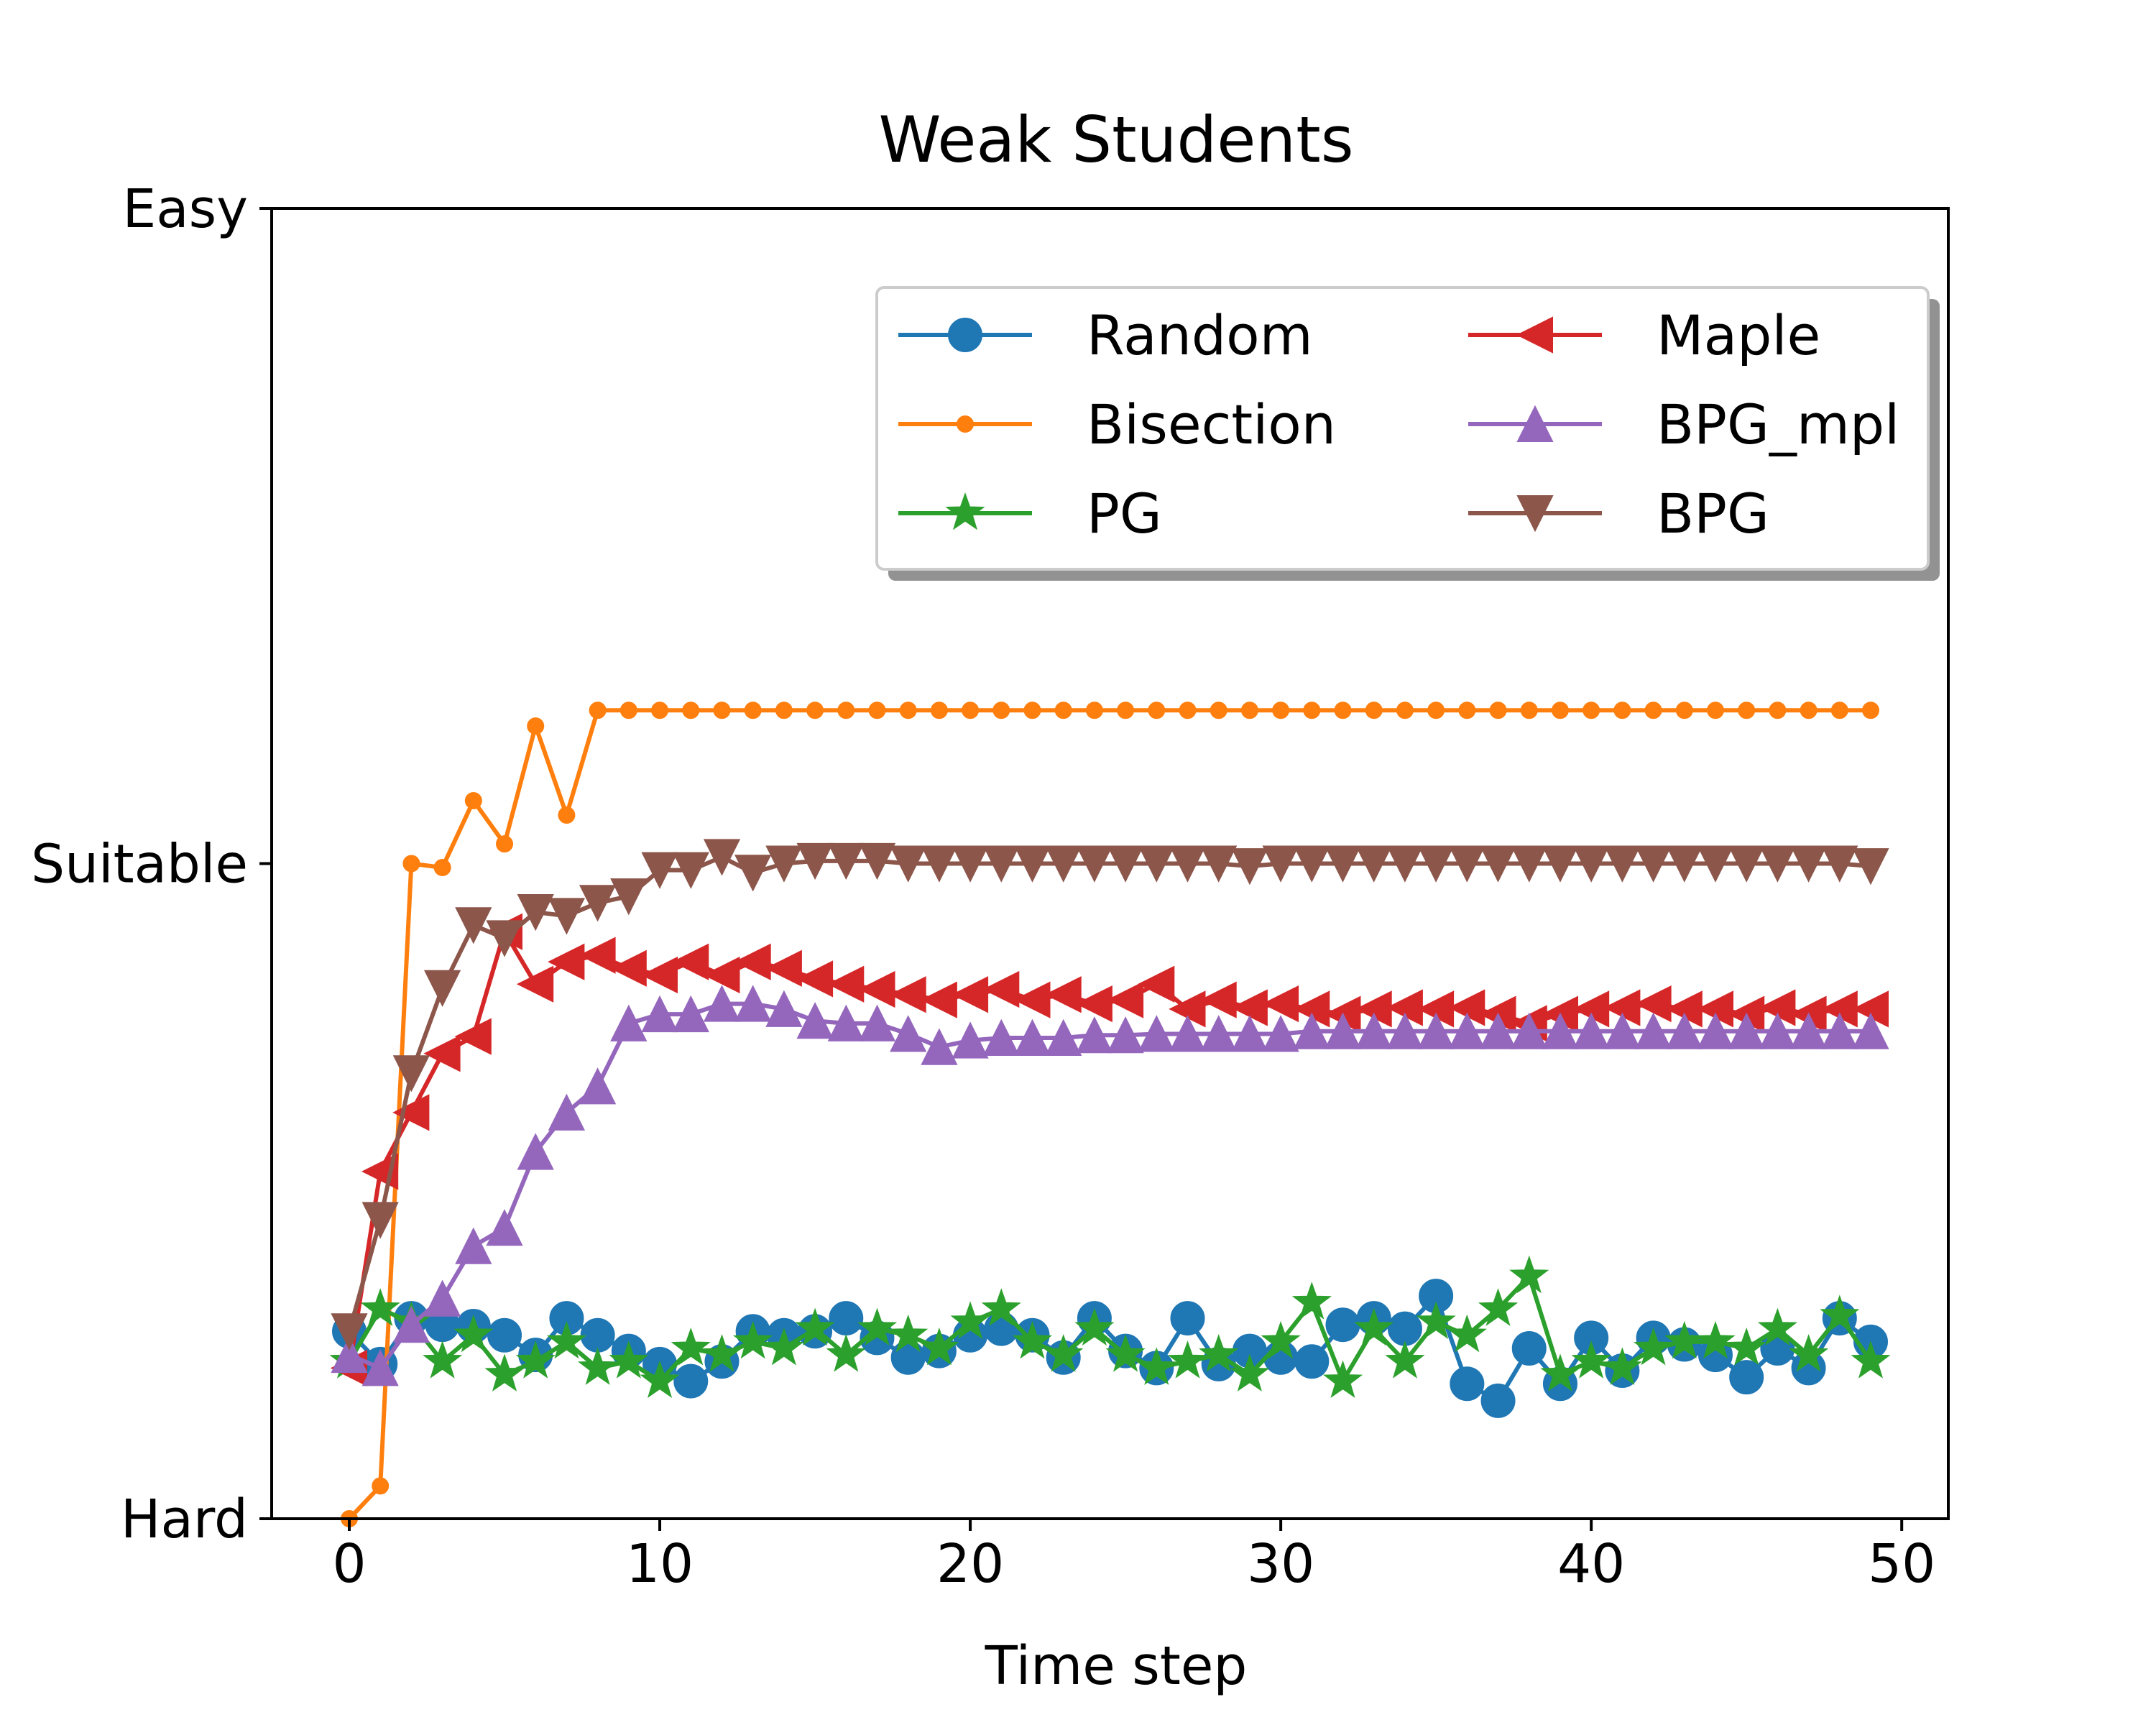  I want to click on chart-title: Weak Students, so click(1116, 140).